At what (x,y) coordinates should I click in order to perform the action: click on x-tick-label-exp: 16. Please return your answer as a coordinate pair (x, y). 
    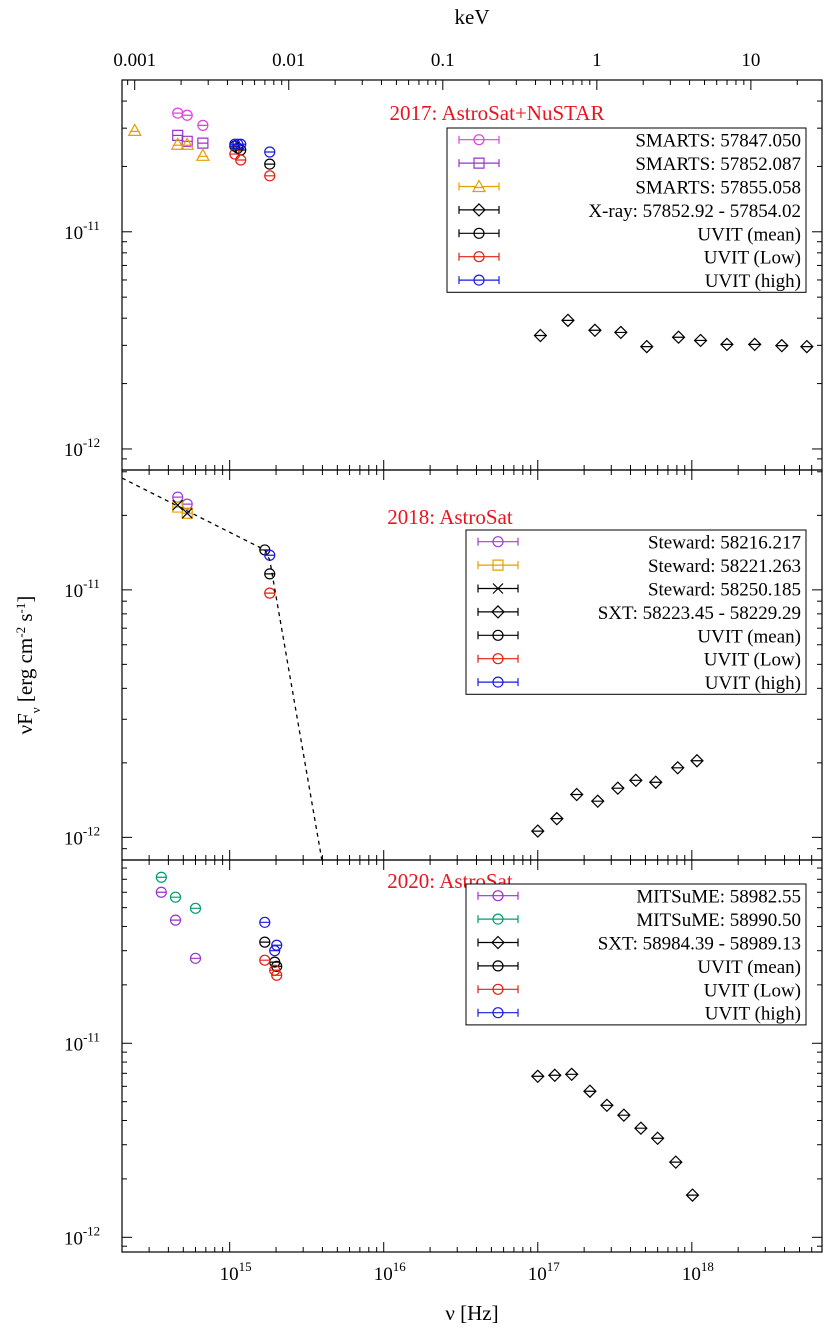
    Looking at the image, I should click on (400, 1266).